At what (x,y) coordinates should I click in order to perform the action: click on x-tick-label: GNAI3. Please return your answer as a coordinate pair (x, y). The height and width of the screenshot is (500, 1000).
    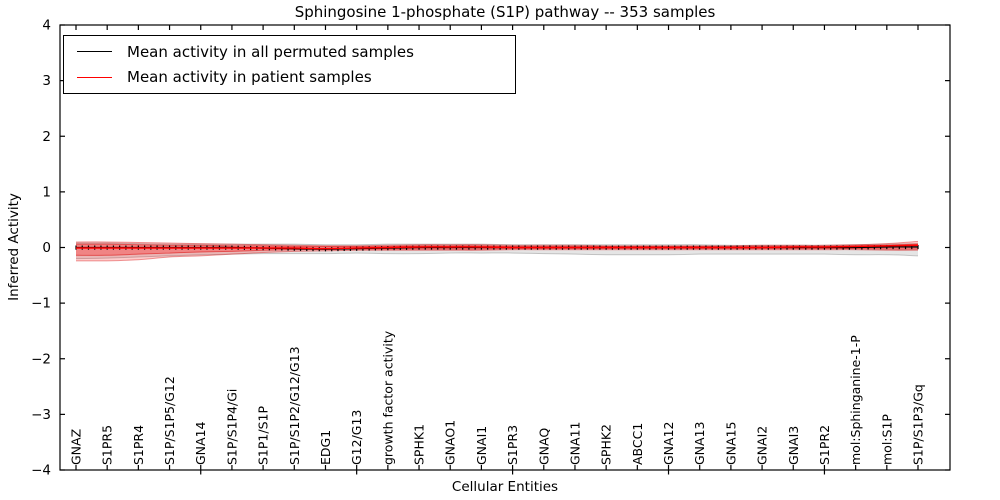
    Looking at the image, I should click on (793, 445).